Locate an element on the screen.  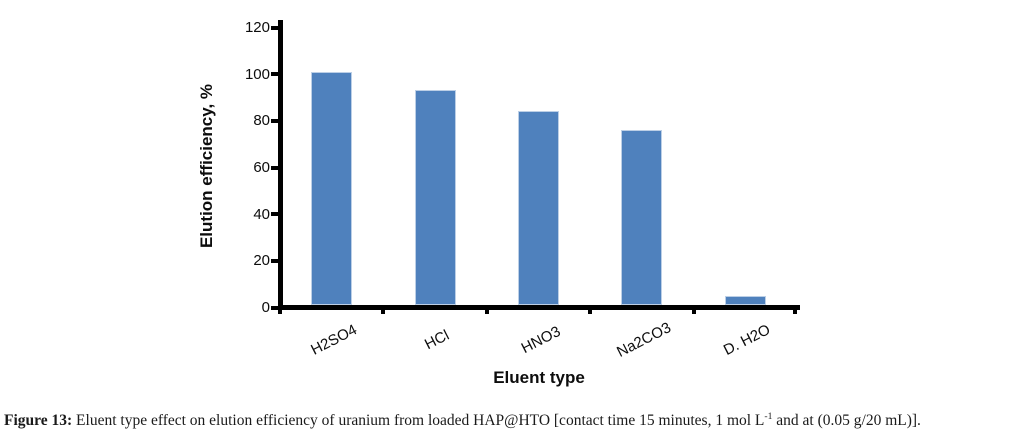
x-category-label: D. H2O is located at coordinates (747, 340).